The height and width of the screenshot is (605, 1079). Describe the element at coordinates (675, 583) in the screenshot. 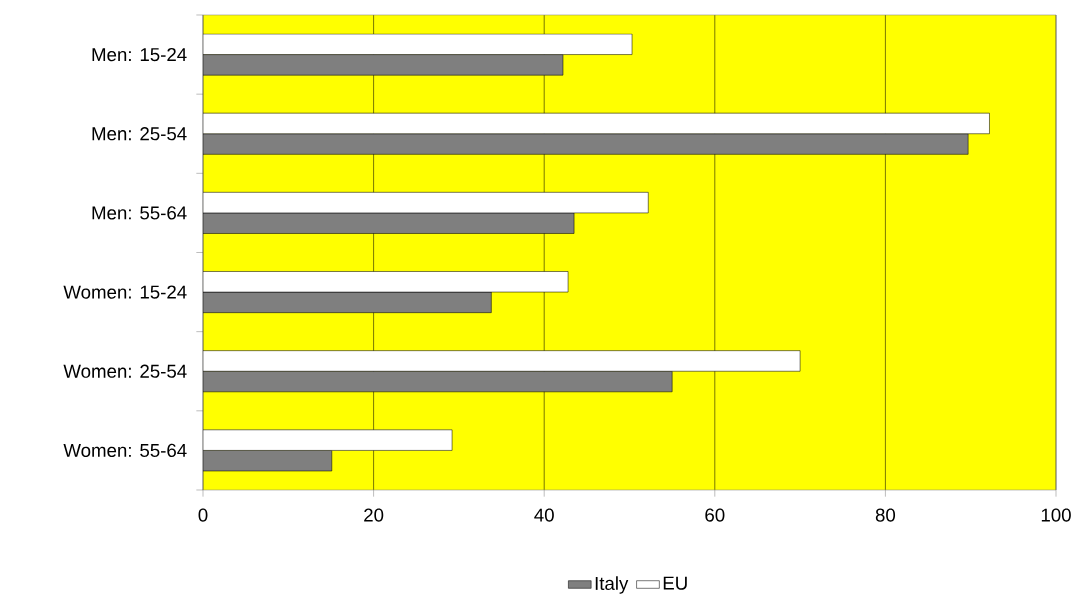

I see `legend-label: EU` at that location.